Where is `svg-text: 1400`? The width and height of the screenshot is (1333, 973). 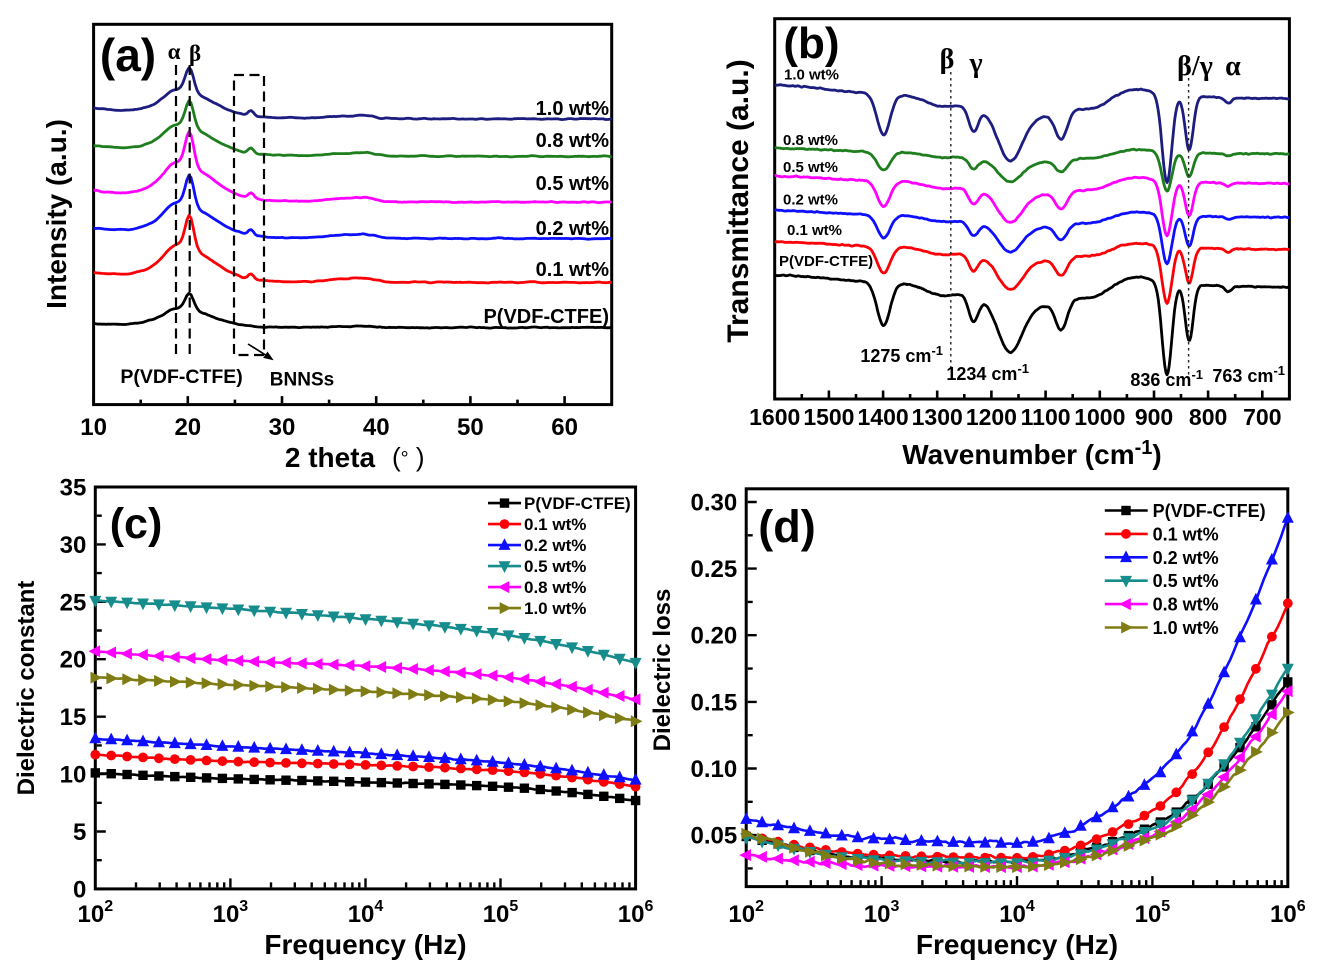
svg-text: 1400 is located at coordinates (883, 417).